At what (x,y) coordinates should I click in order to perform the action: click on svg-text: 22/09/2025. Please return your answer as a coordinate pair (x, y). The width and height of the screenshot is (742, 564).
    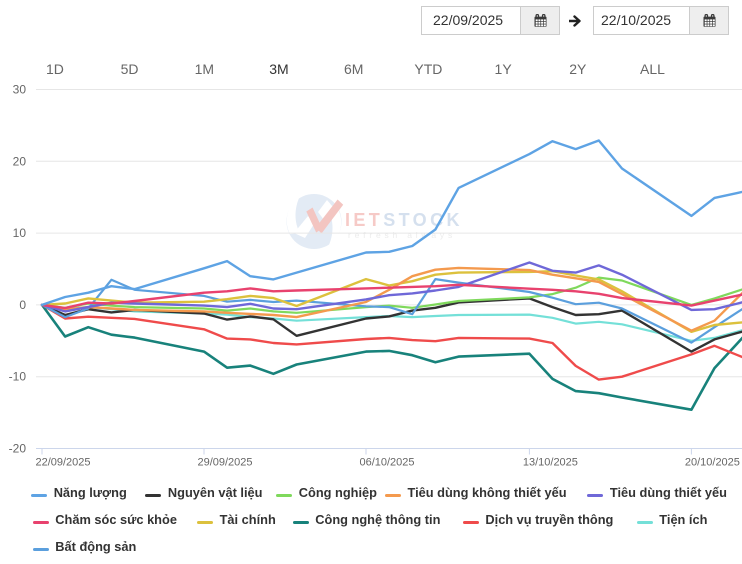
    Looking at the image, I should click on (62, 463).